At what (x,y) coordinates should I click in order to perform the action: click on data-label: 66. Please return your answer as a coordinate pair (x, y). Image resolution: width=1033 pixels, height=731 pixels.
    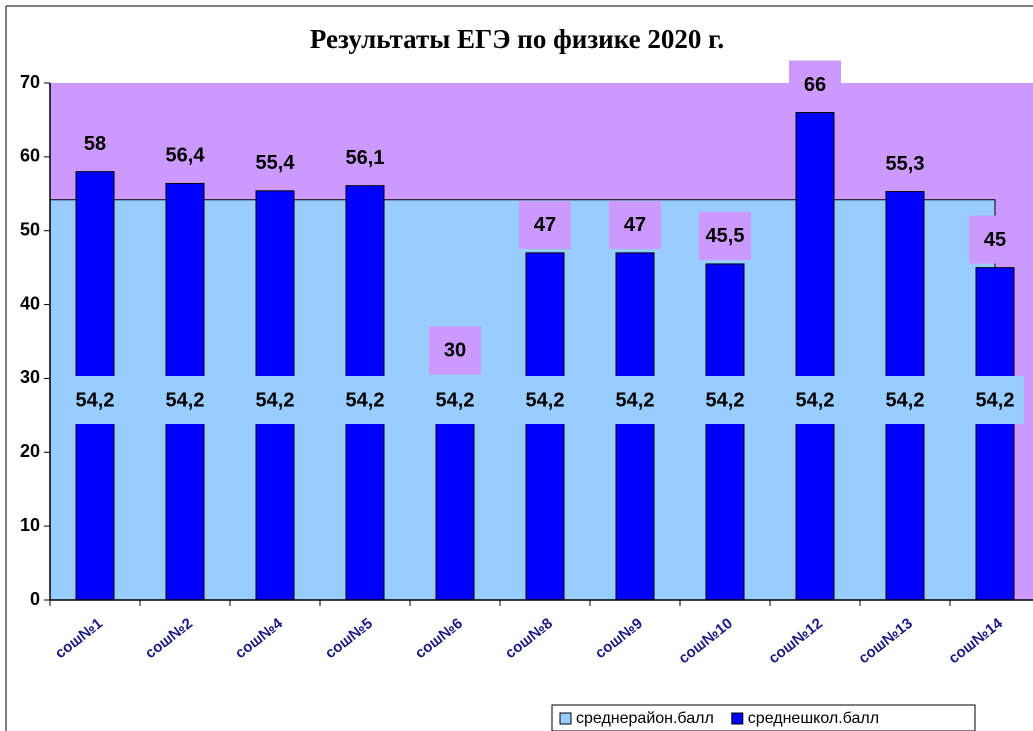
    Looking at the image, I should click on (815, 85).